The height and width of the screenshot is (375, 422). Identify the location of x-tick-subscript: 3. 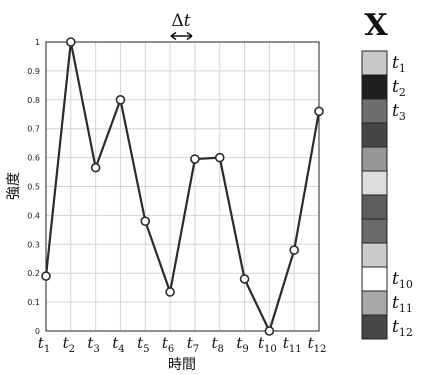
(96, 349).